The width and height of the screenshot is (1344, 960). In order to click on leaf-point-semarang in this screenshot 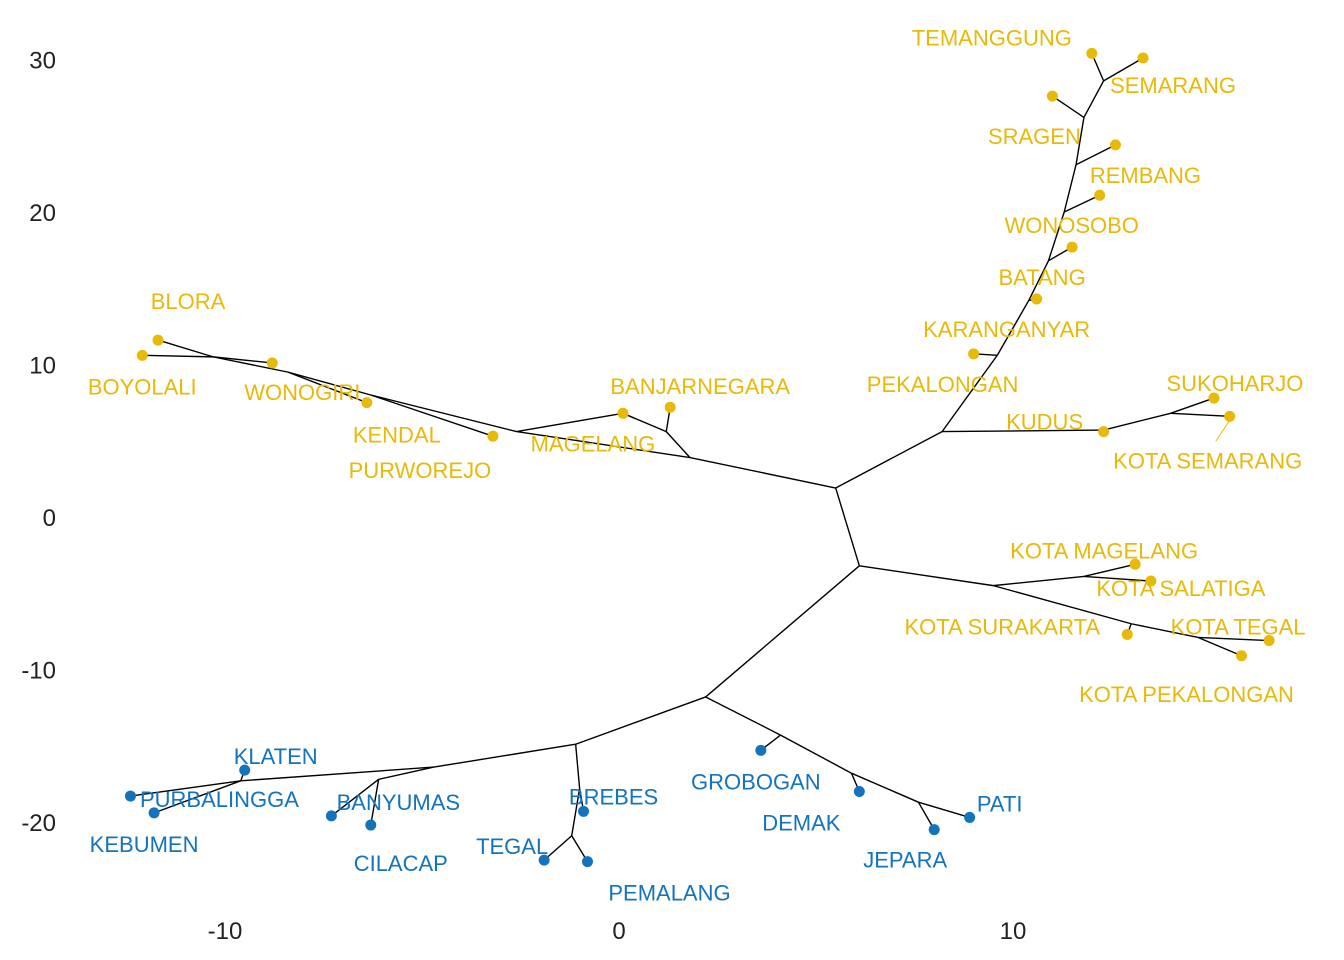, I will do `click(1143, 58)`.